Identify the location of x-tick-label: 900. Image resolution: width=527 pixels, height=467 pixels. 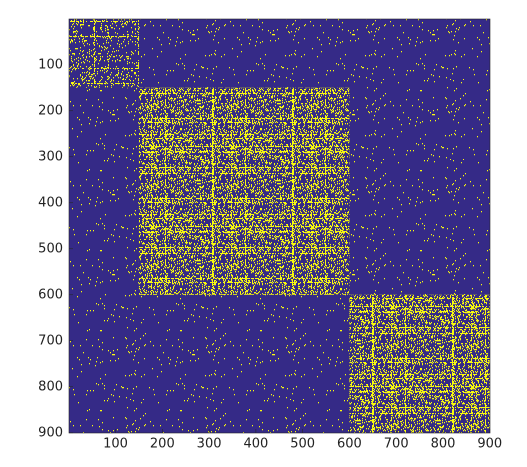
(489, 444).